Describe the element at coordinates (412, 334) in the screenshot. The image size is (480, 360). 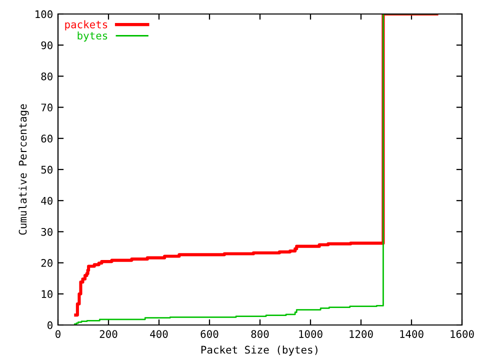
I see `x-tick-label: 1400` at that location.